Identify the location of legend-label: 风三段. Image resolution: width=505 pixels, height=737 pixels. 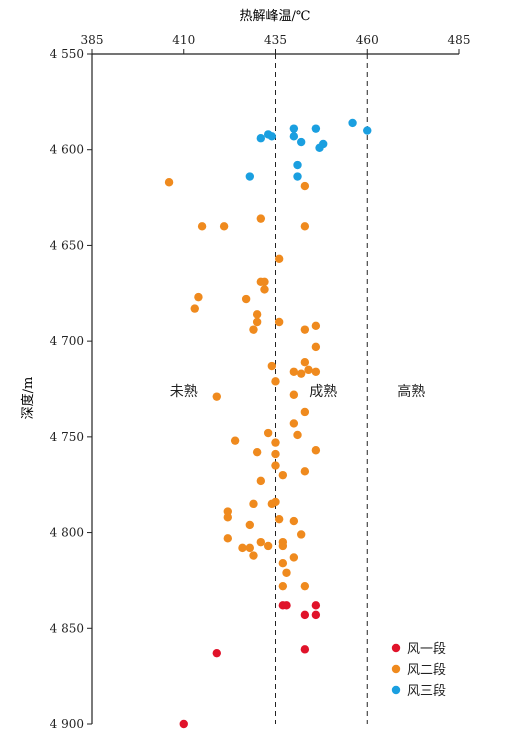
(426, 691).